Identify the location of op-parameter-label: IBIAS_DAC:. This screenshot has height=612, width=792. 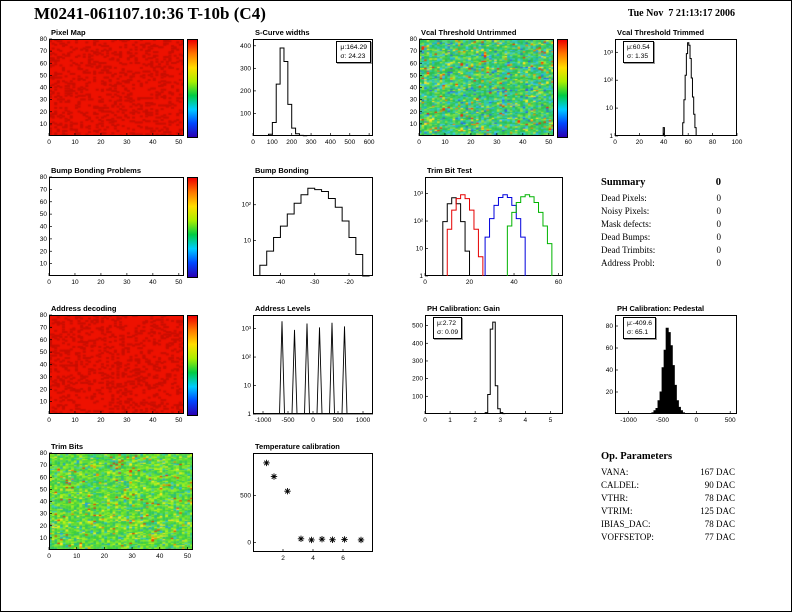
(626, 524).